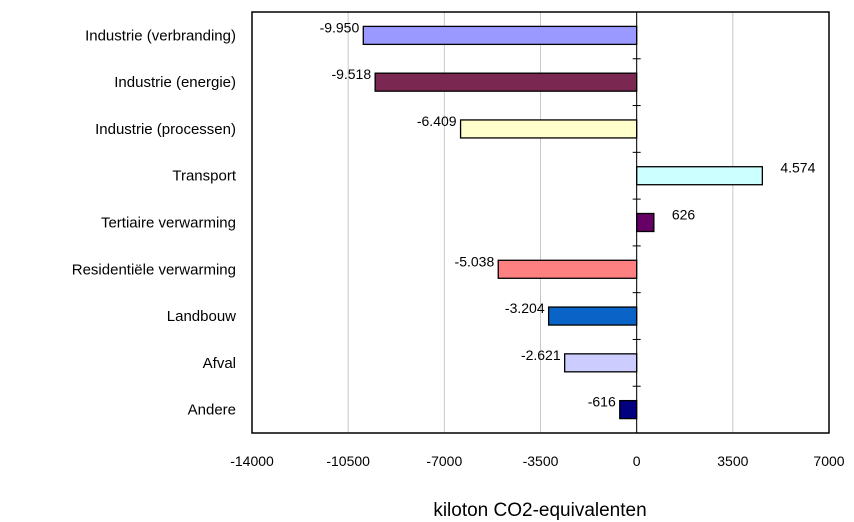  What do you see at coordinates (201, 316) in the screenshot?
I see `category-label: Landbouw` at bounding box center [201, 316].